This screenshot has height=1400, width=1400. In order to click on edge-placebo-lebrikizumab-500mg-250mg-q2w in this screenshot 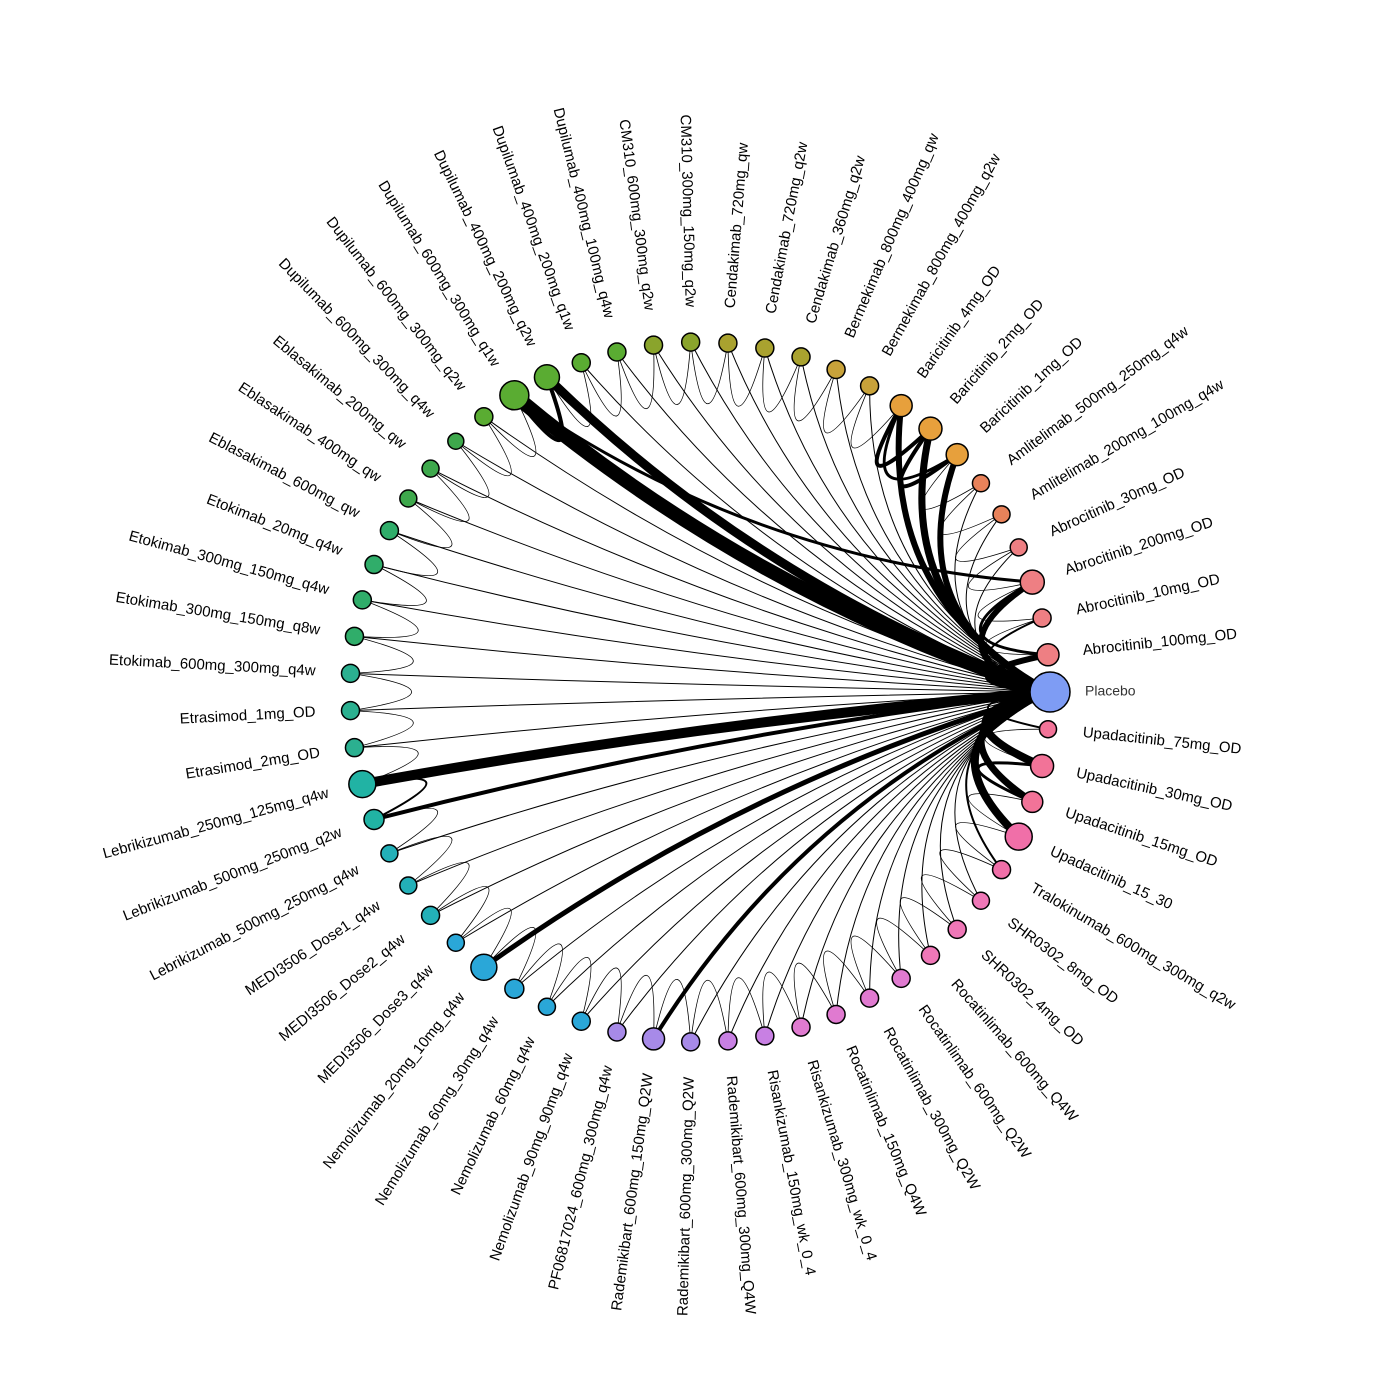, I will do `click(712, 756)`.